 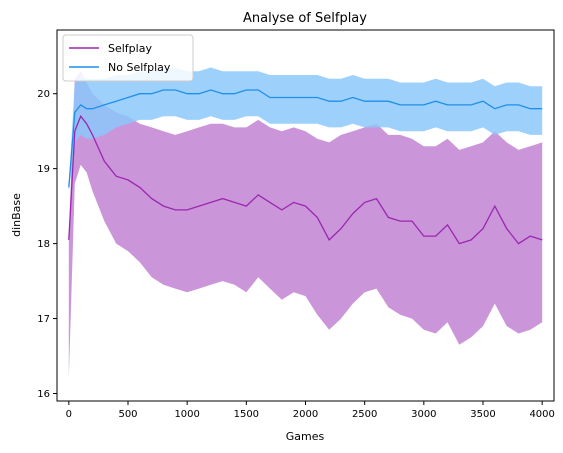 What do you see at coordinates (43, 169) in the screenshot?
I see `y-tick-label: 19` at bounding box center [43, 169].